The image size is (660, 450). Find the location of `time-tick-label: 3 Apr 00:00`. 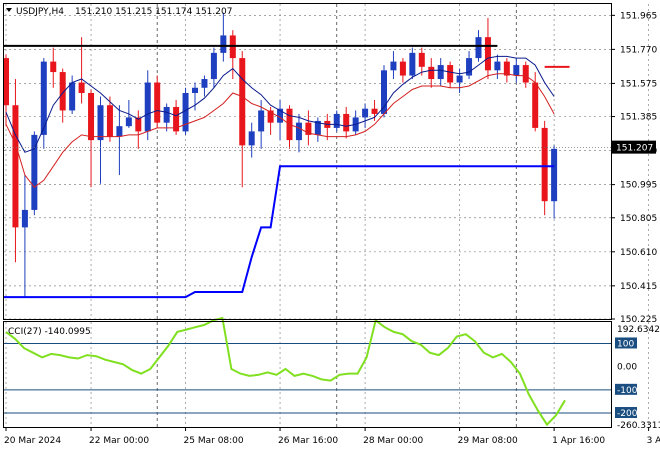

time-tick-label: 3 Apr 00:00 is located at coordinates (653, 441).